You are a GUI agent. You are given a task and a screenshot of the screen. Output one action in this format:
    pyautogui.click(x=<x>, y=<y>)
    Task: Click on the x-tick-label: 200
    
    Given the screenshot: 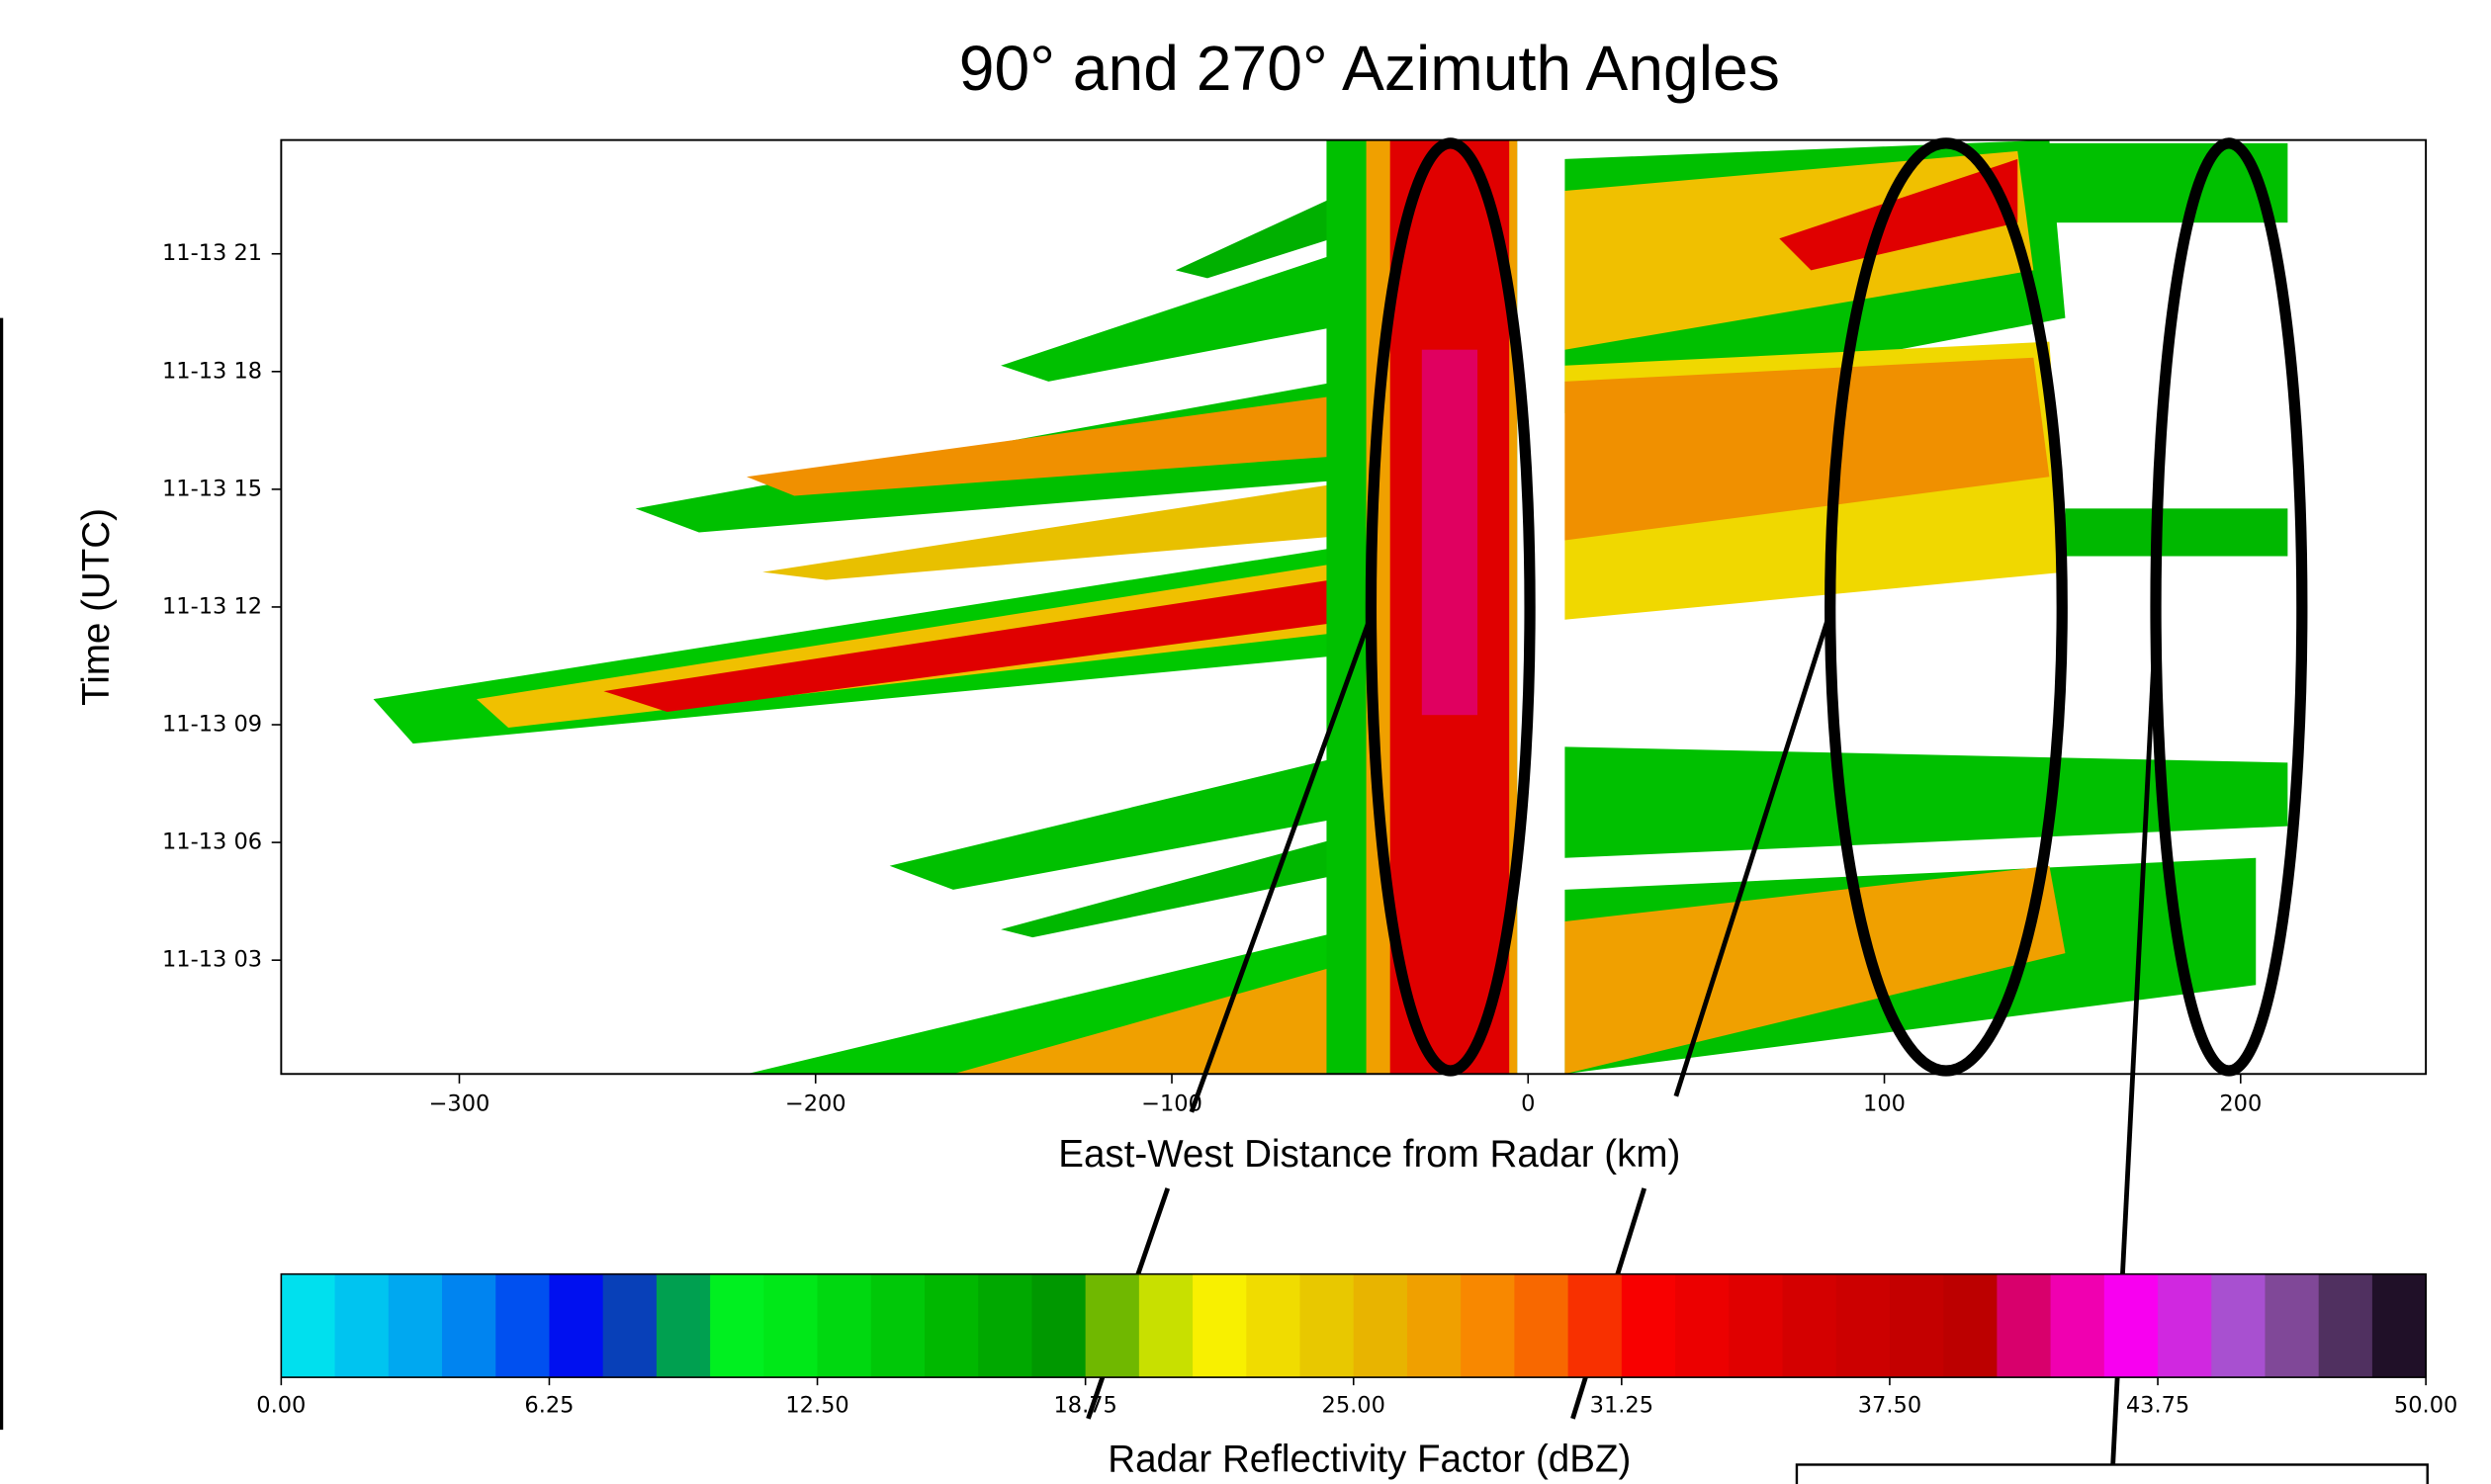 What is the action you would take?
    pyautogui.click(x=2240, y=1103)
    